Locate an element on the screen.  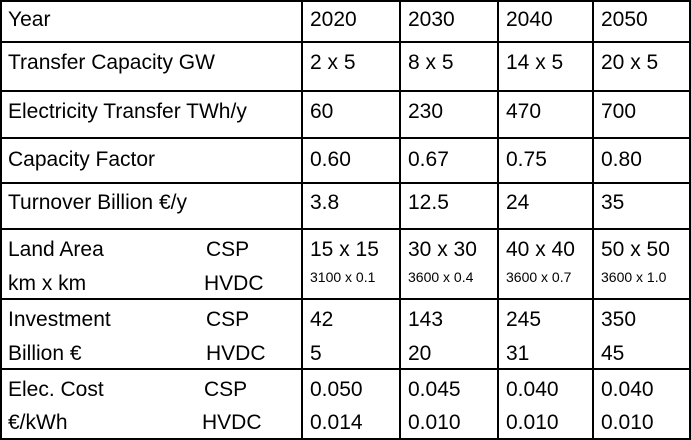
row-label-turnover: Turnover Billion €/y is located at coordinates (97, 202).